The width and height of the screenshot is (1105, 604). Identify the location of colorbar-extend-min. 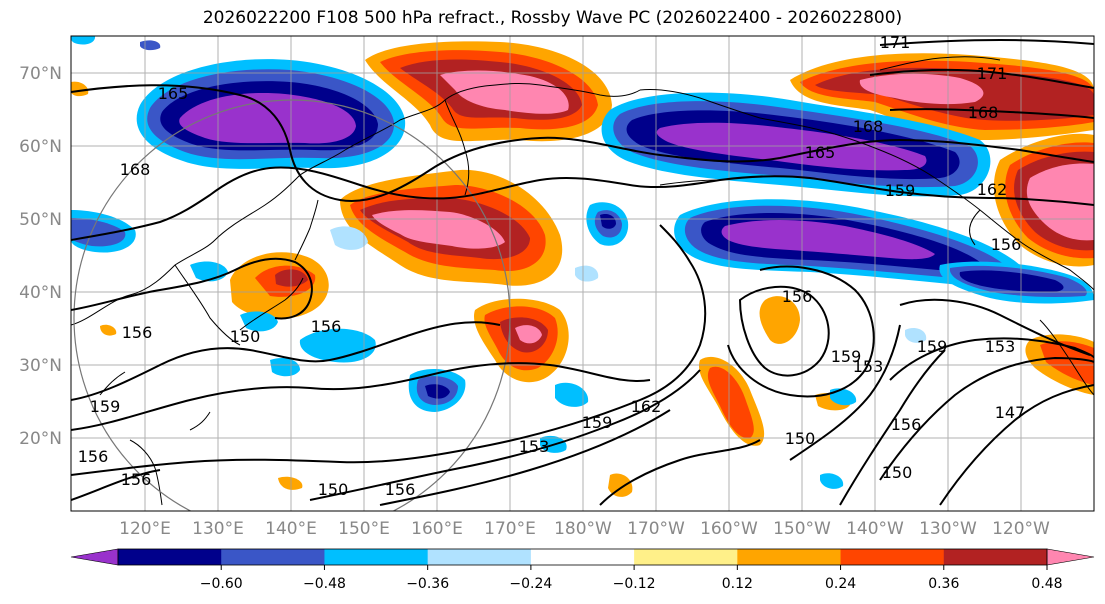
(94, 557).